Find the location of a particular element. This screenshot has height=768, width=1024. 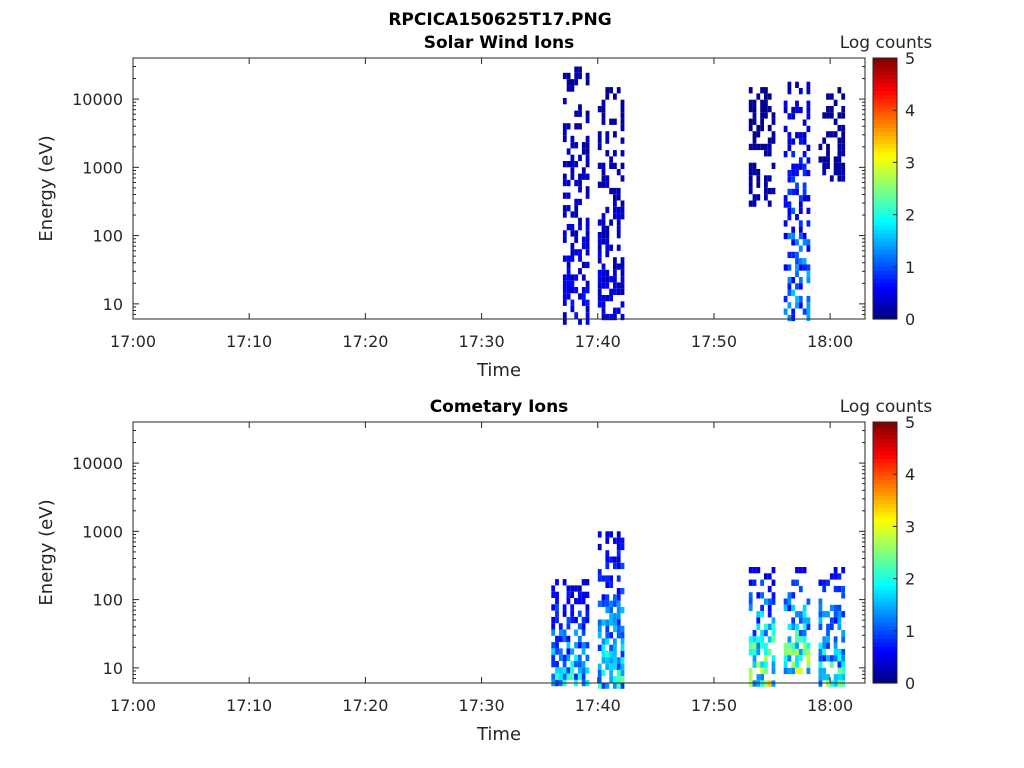

heatmap-cells is located at coordinates (698, 610).